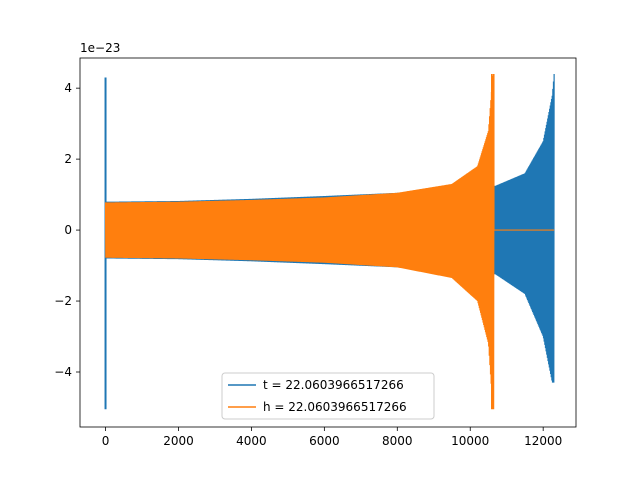  Describe the element at coordinates (68, 159) in the screenshot. I see `y-tick-label: 2` at that location.